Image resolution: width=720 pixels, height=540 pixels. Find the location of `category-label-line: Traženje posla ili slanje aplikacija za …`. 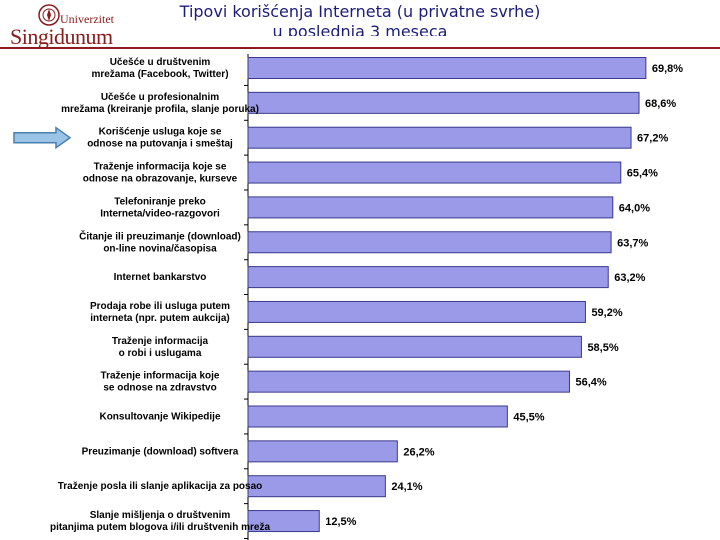

category-label-line: Traženje posla ili slanje aplikacija za … is located at coordinates (160, 486).